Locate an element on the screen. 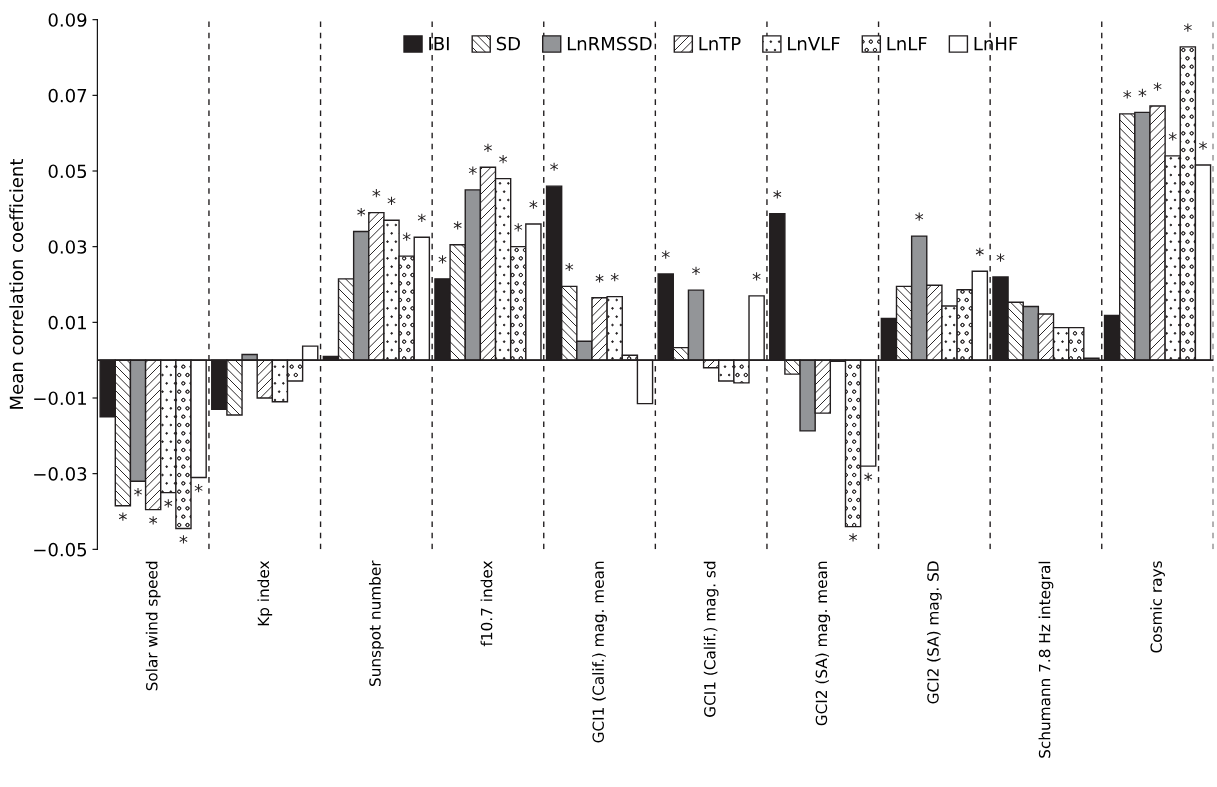 This screenshot has width=1217, height=787. x-tick-label: Schumann 7.8 Hz integral is located at coordinates (1046, 659).